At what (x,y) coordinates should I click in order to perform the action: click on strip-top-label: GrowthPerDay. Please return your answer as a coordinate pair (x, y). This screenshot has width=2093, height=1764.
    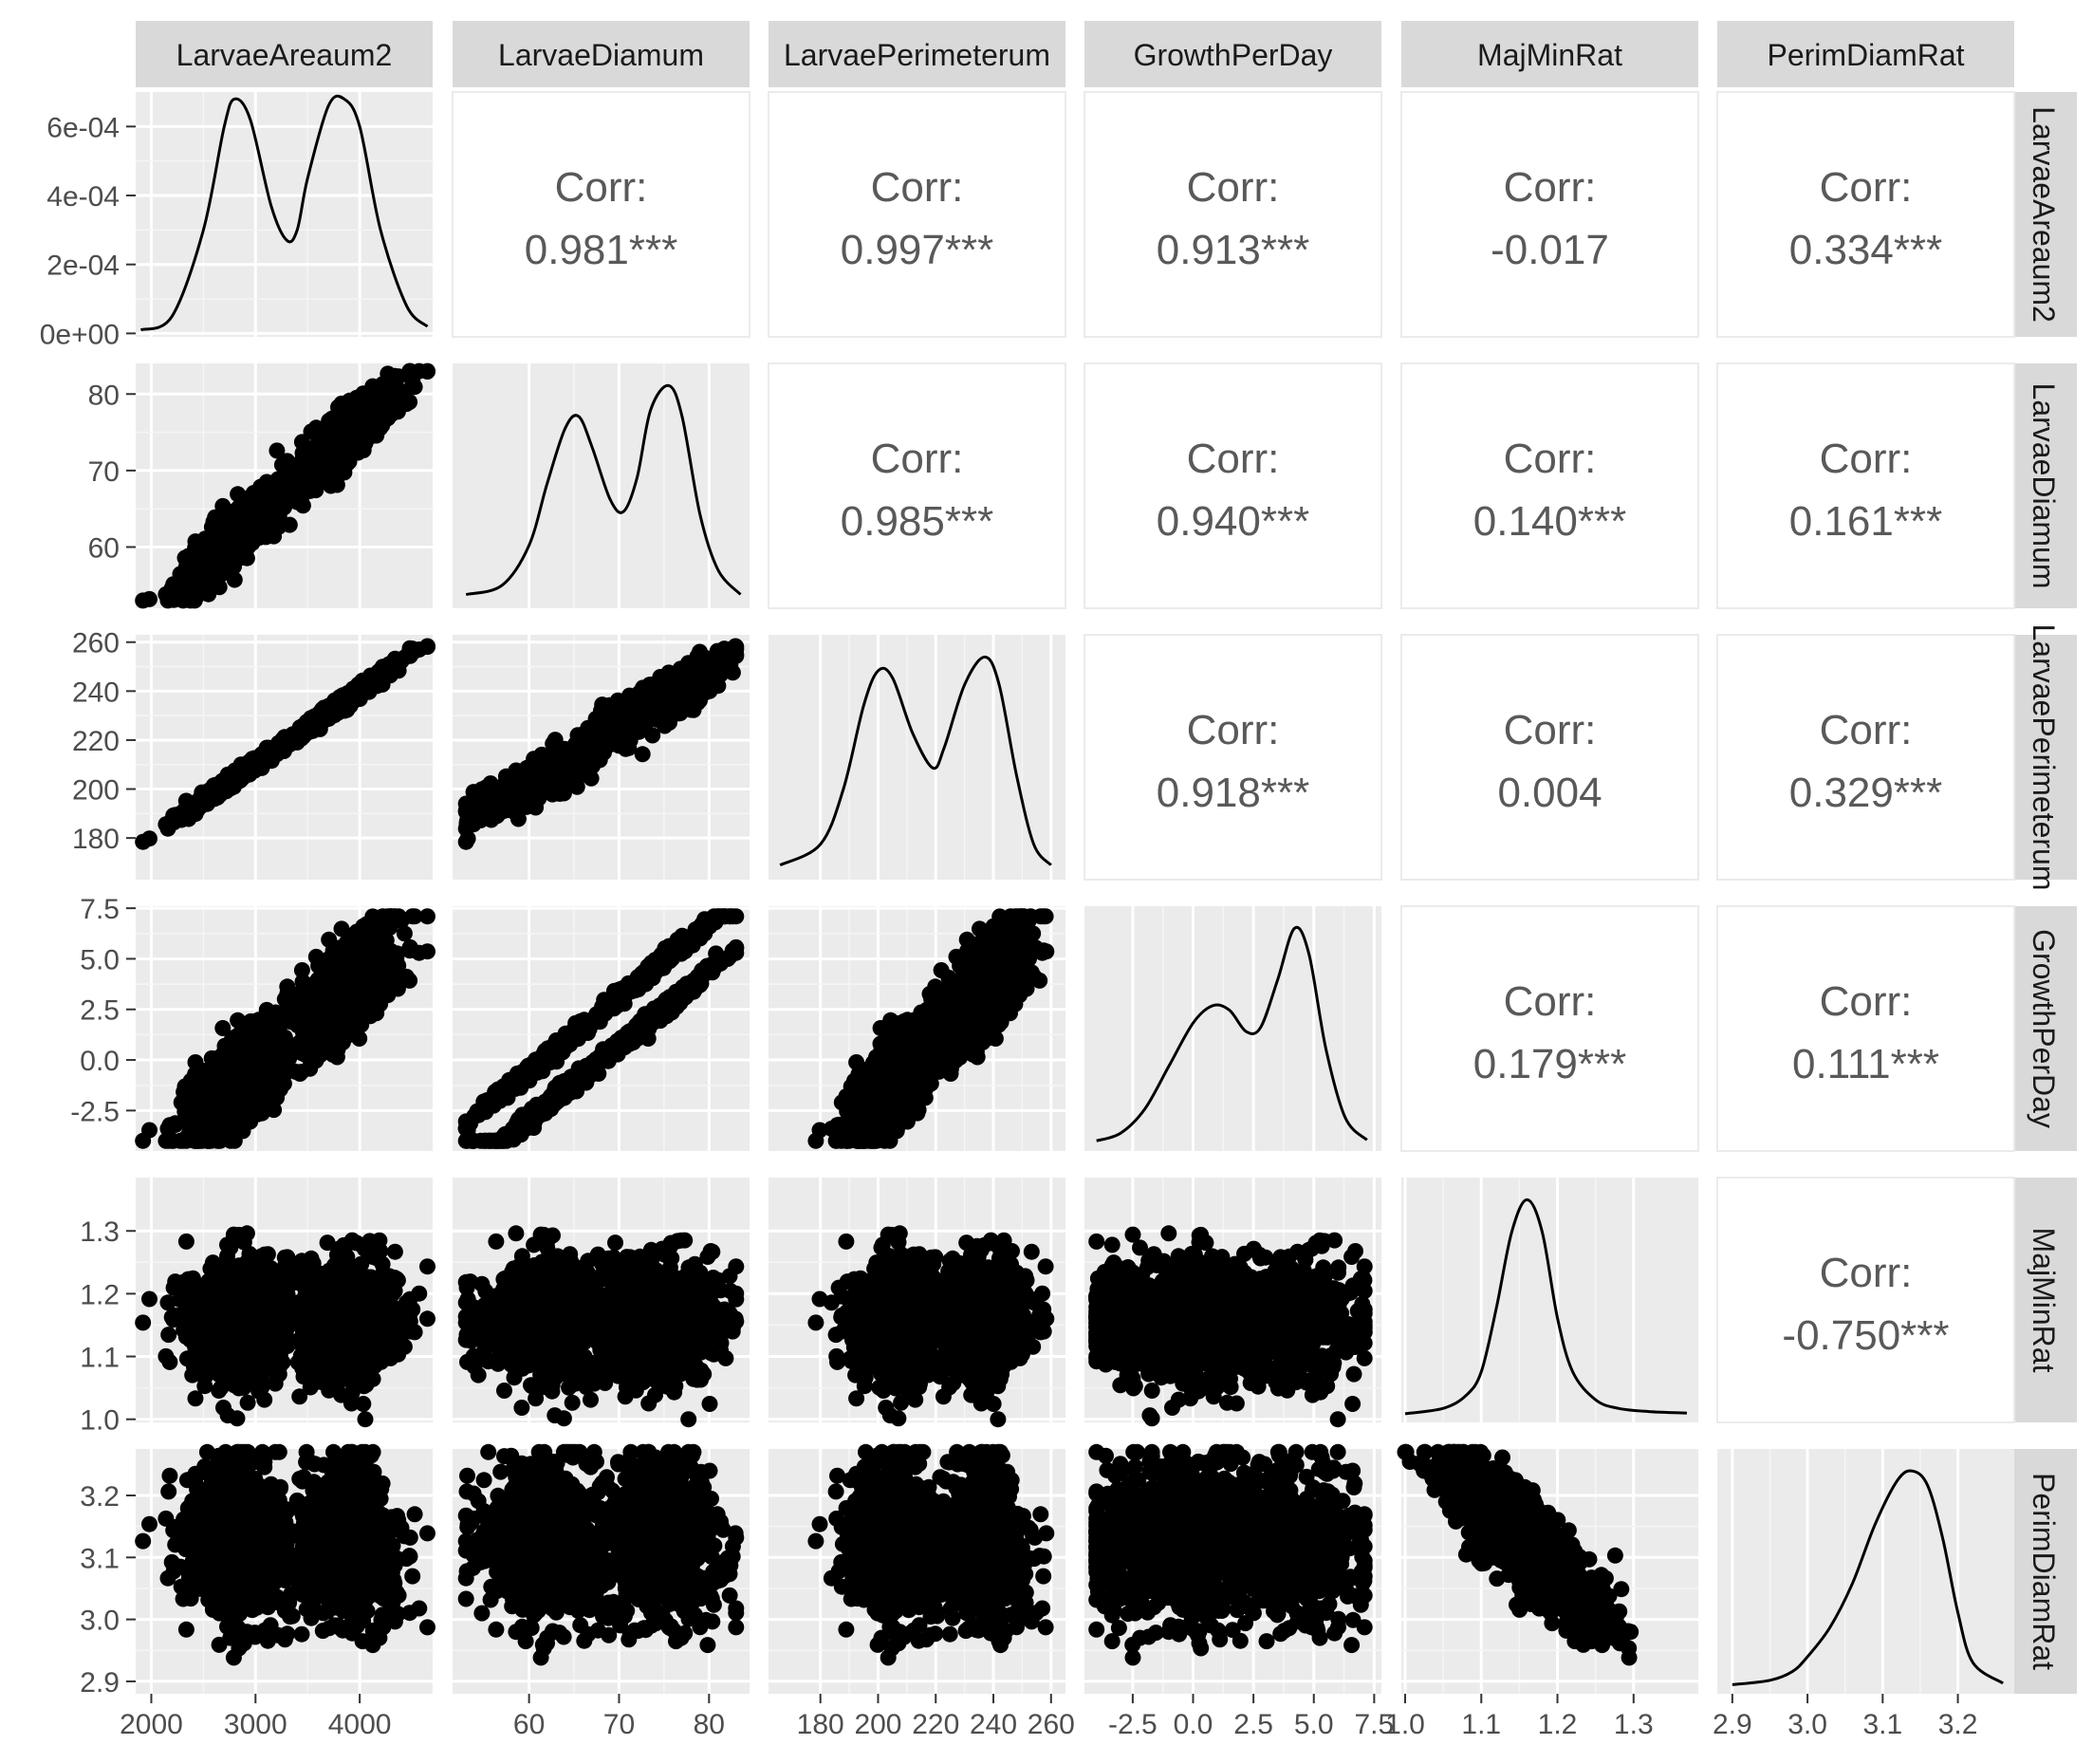
    Looking at the image, I should click on (1233, 55).